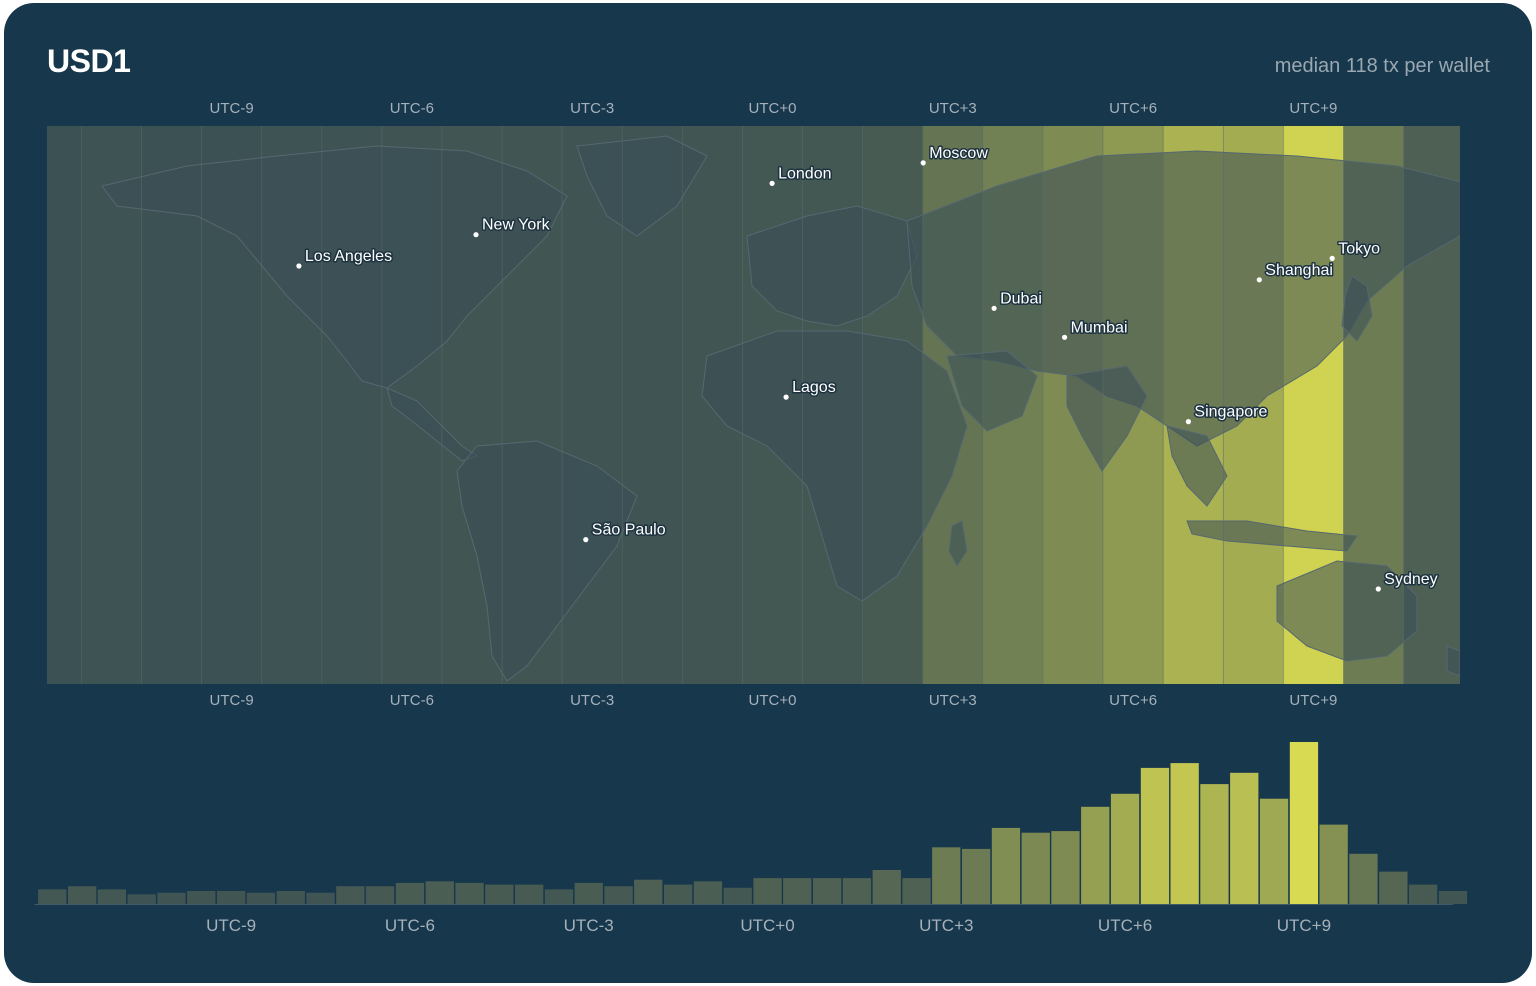 Image resolution: width=1536 pixels, height=986 pixels. I want to click on city-label: Moscow, so click(958, 153).